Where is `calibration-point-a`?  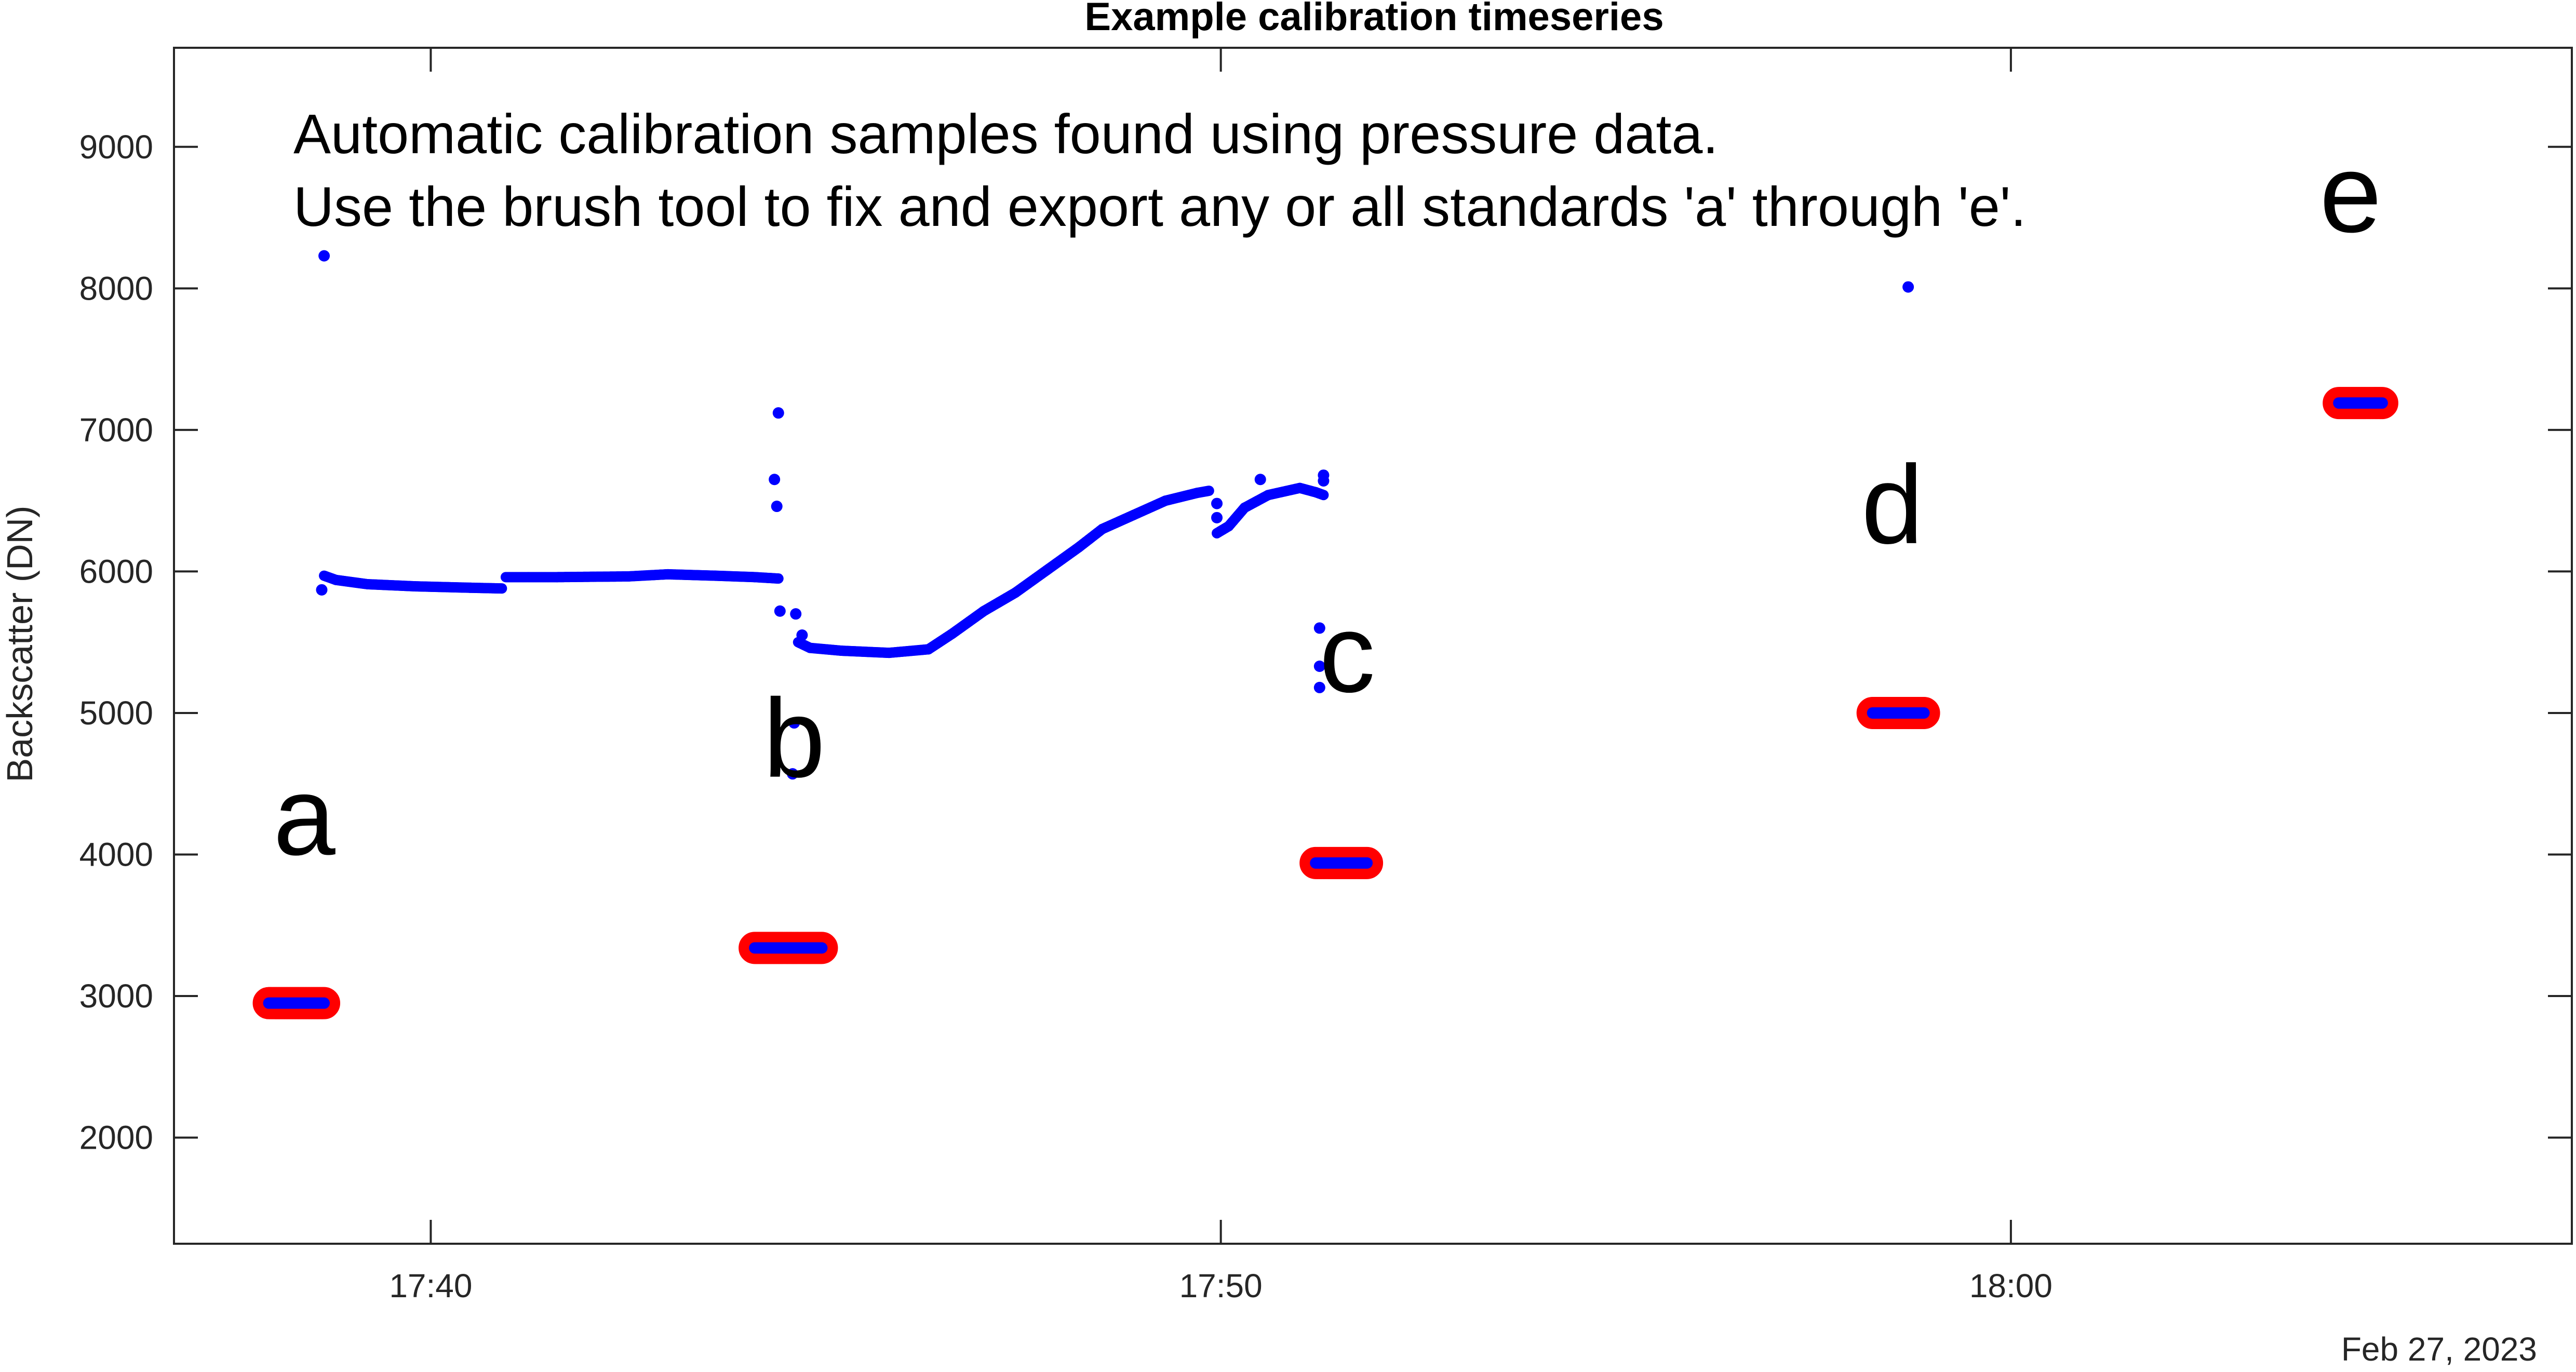
calibration-point-a is located at coordinates (324, 1003).